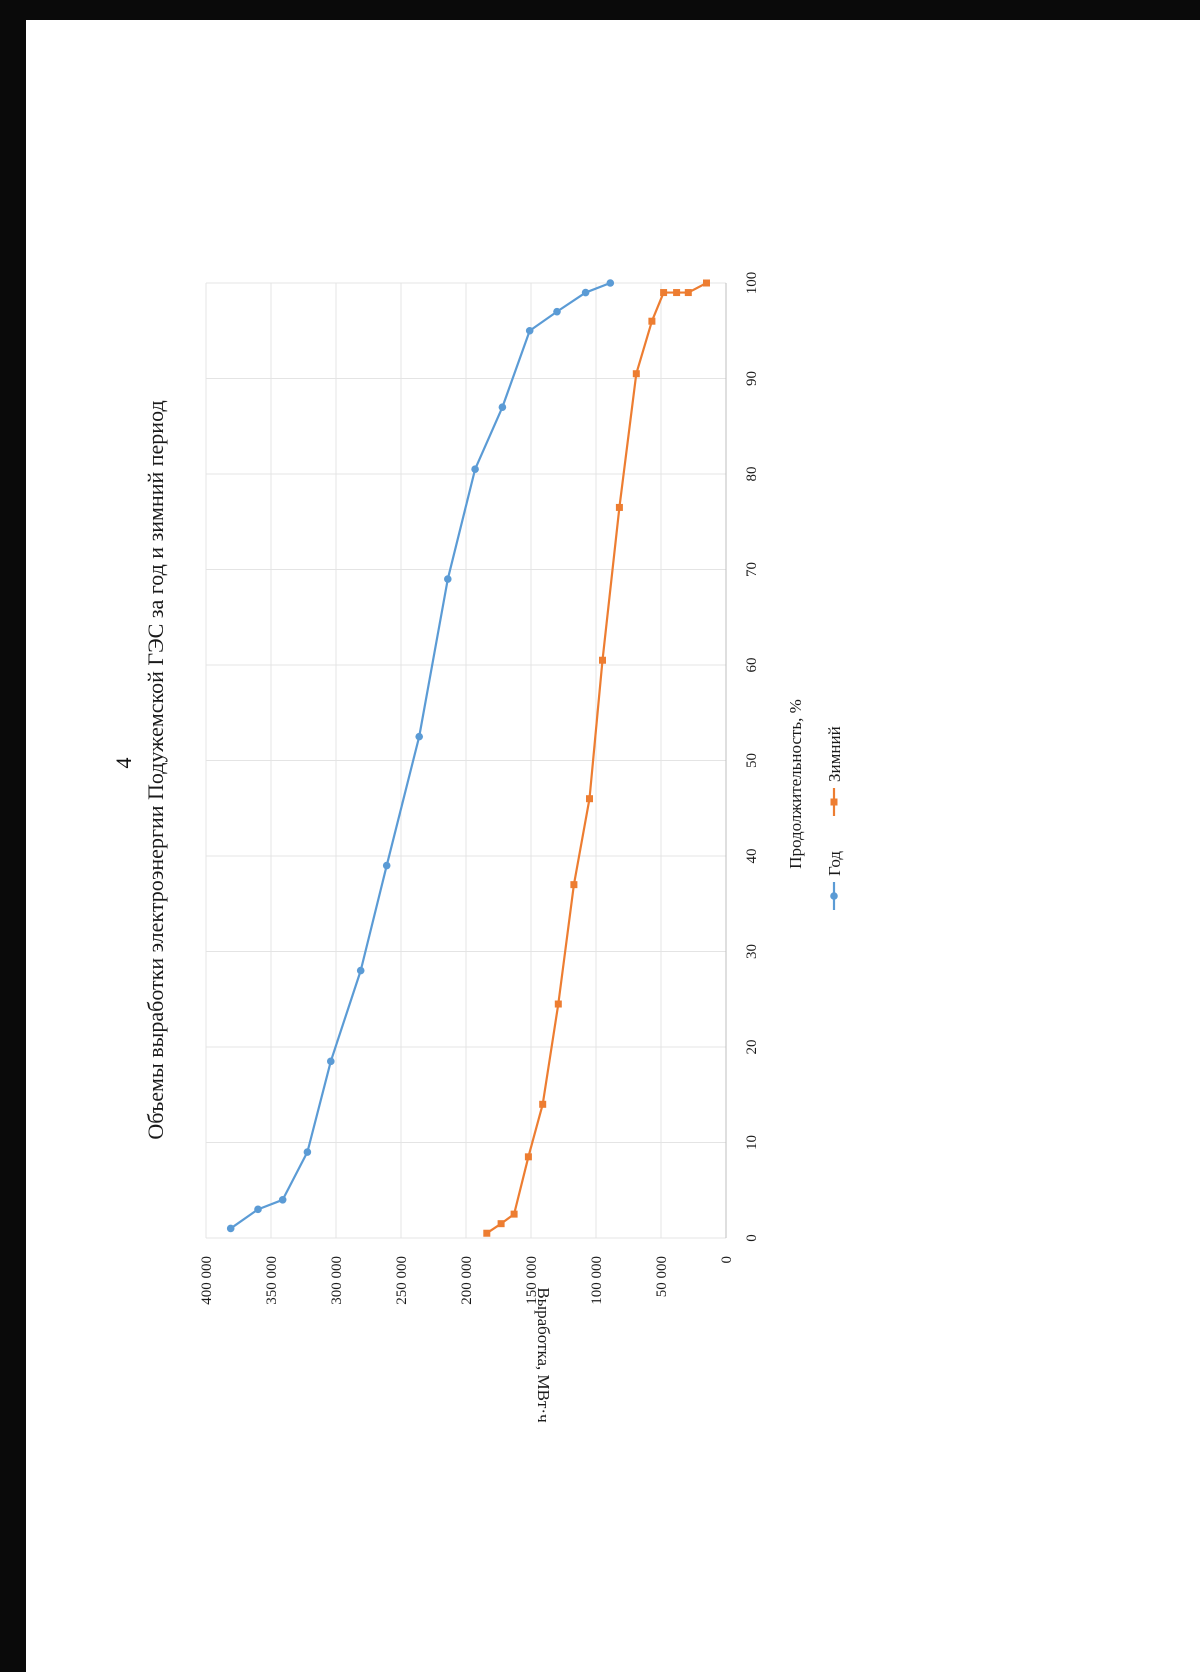 Image resolution: width=1200 pixels, height=1672 pixels. Describe the element at coordinates (752, 856) in the screenshot. I see `x-tick-label: 40` at that location.